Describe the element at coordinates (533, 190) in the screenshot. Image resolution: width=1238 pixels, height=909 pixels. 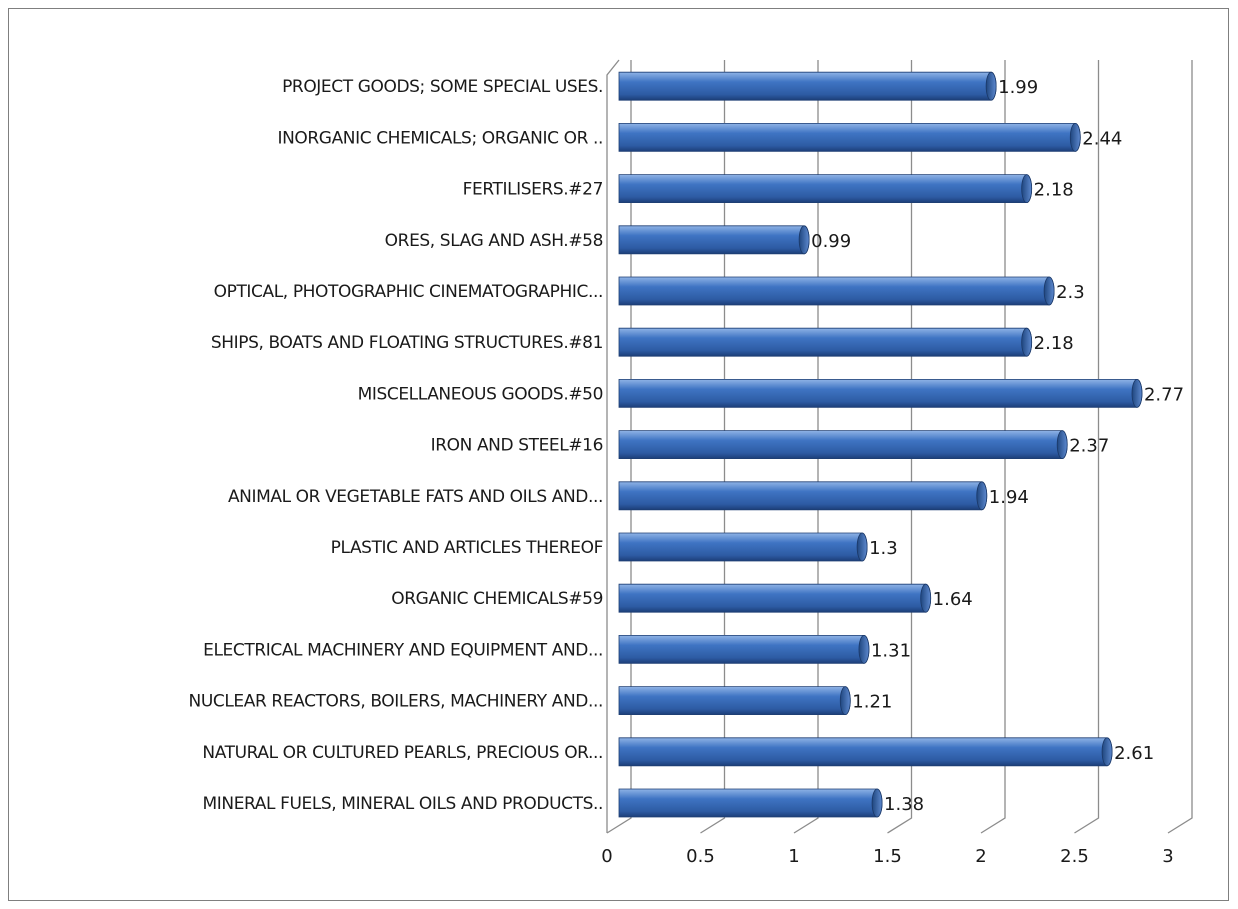
I see `category-label: FERTILISERS.#27` at that location.